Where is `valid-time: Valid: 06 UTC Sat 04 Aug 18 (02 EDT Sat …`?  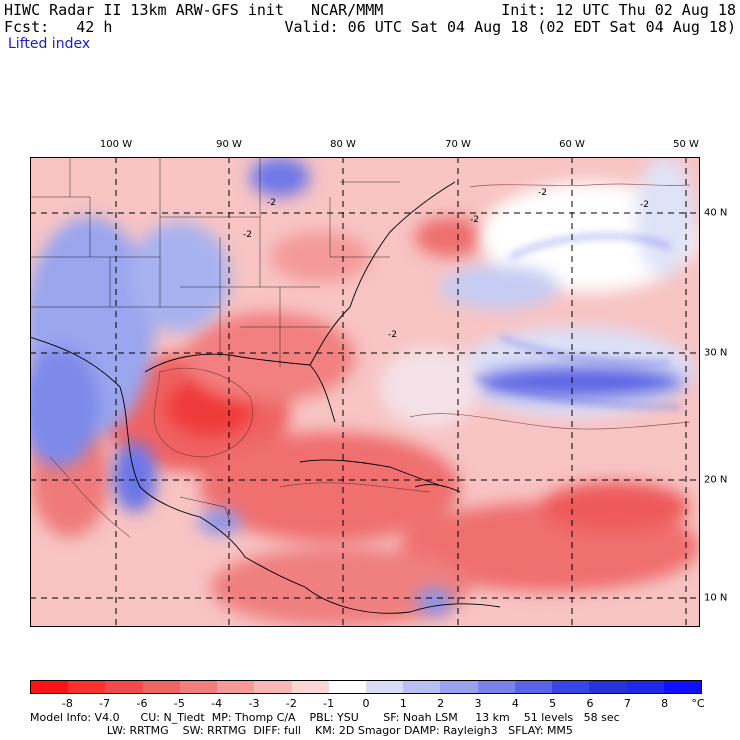
valid-time: Valid: 06 UTC Sat 04 Aug 18 (02 EDT Sat … is located at coordinates (510, 27).